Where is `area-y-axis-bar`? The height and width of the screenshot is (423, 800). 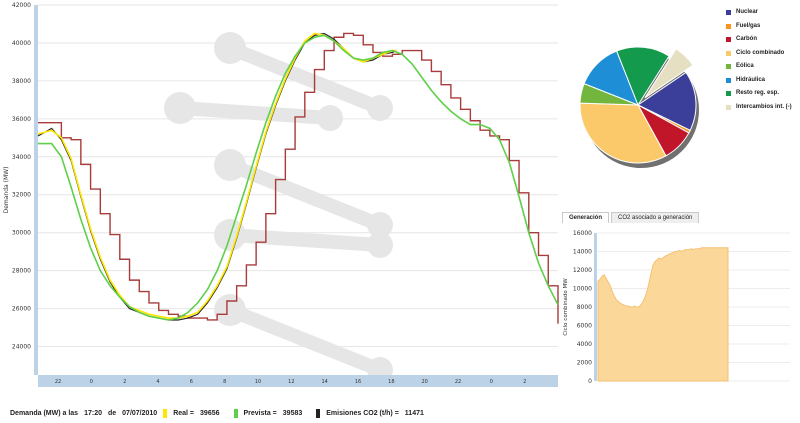 area-y-axis-bar is located at coordinates (595, 307).